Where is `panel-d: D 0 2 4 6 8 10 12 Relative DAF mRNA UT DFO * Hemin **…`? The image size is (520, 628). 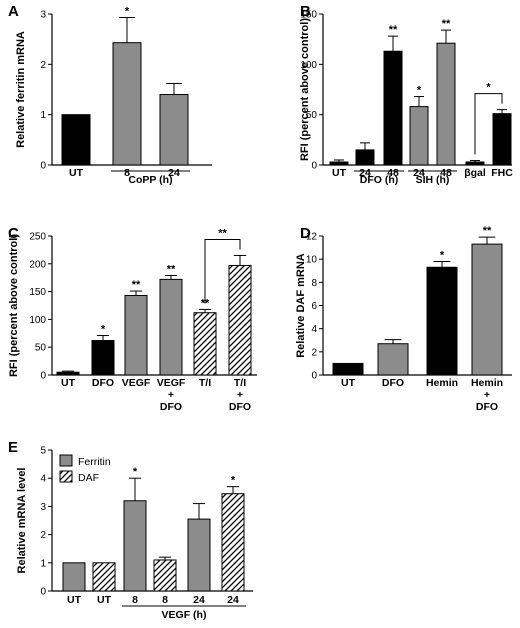
panel-d: D 0 2 4 6 8 10 12 Relative DAF mRNA UT DFO * Hemin **… is located at coordinates (403, 319).